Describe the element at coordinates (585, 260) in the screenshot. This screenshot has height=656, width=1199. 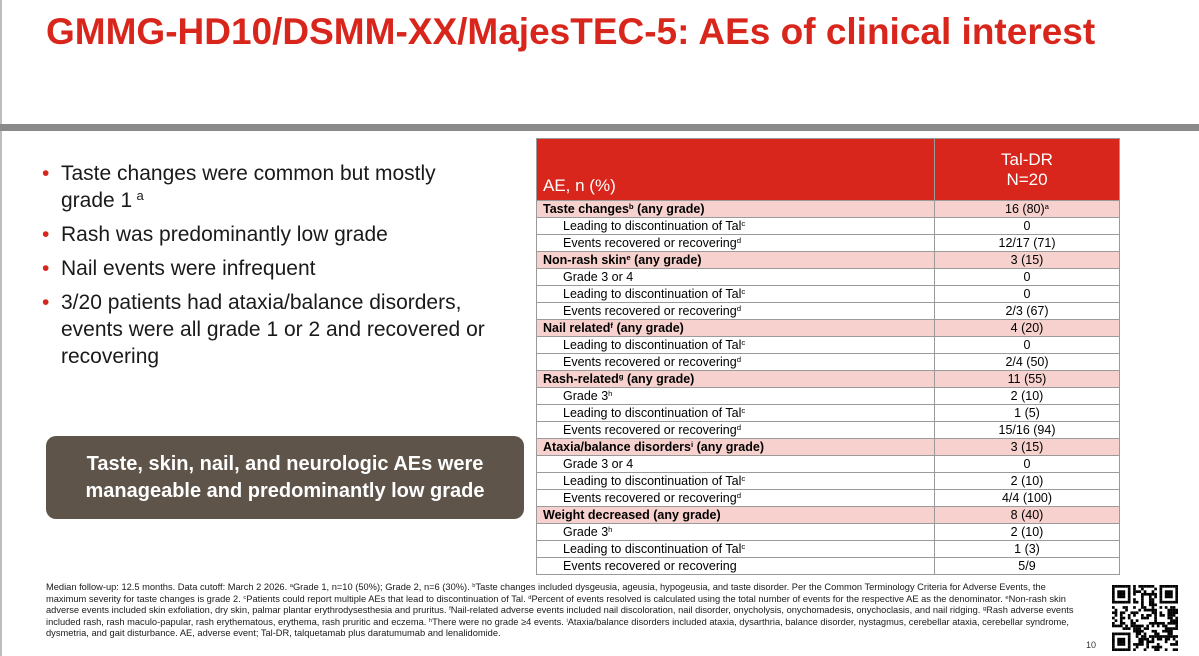
I see `ae-label: Non-rash skin` at that location.